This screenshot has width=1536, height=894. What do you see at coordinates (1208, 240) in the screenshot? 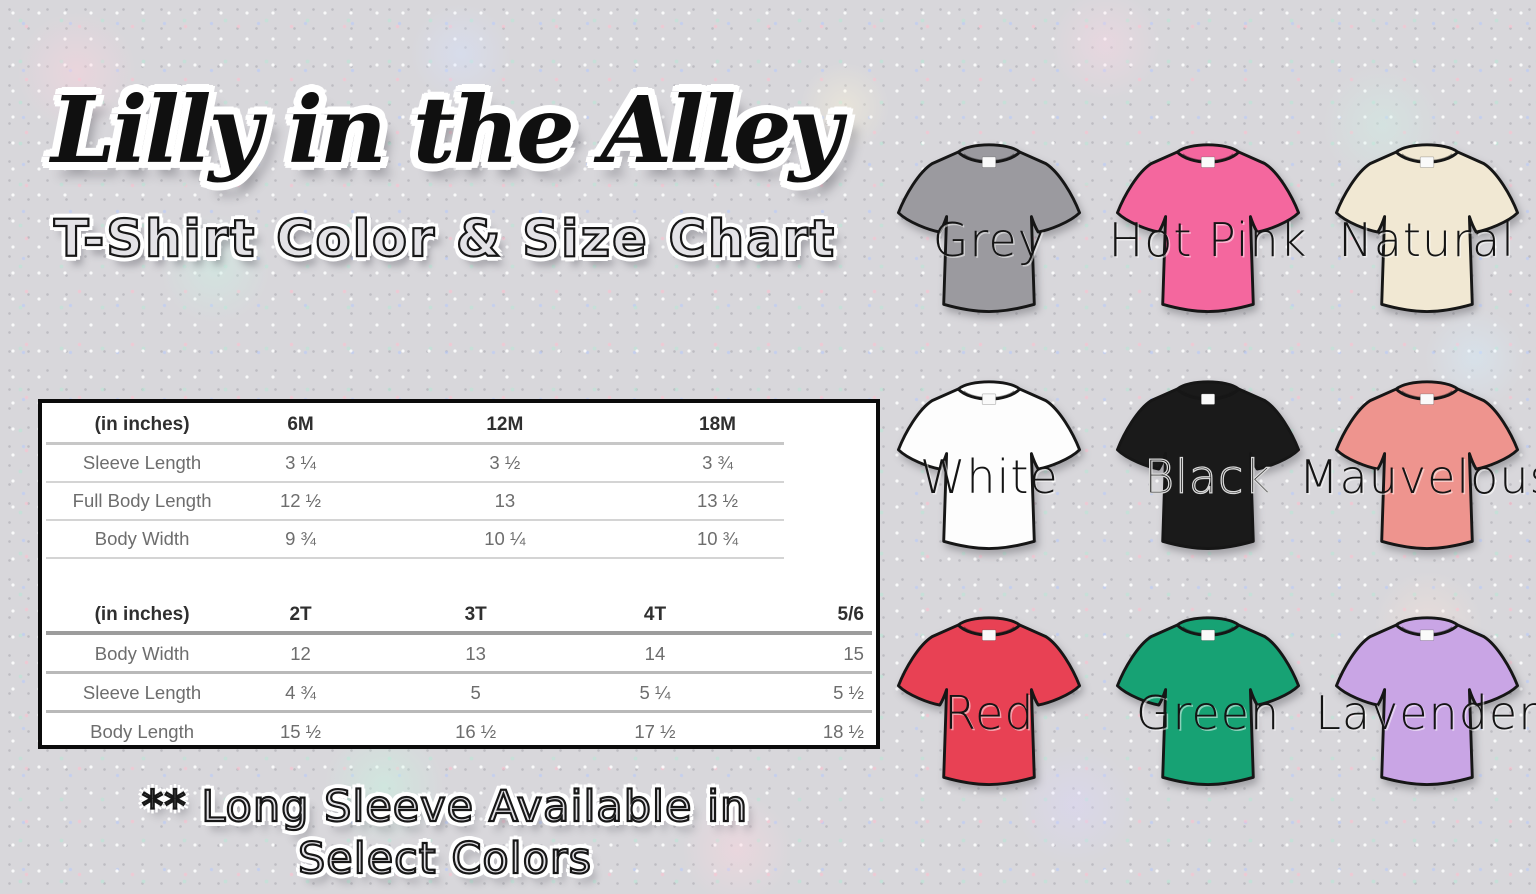
I see `color-label: Hot Pink` at bounding box center [1208, 240].